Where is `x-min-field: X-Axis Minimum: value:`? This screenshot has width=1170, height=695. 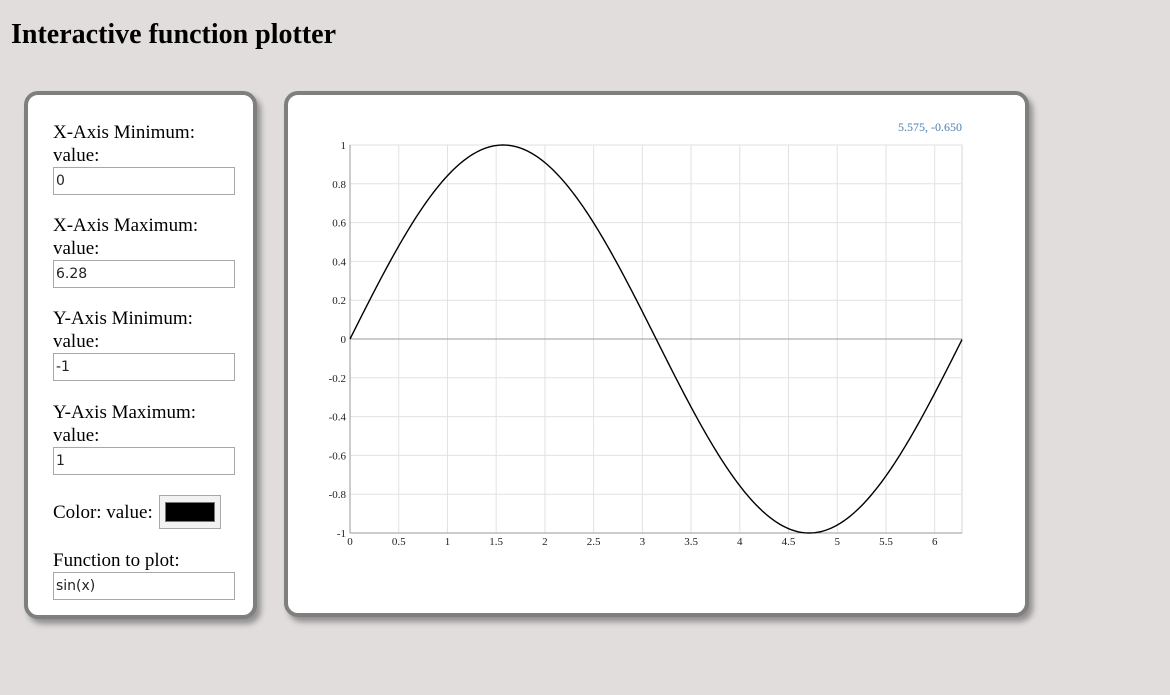
x-min-field: X-Axis Minimum: value: is located at coordinates (145, 158).